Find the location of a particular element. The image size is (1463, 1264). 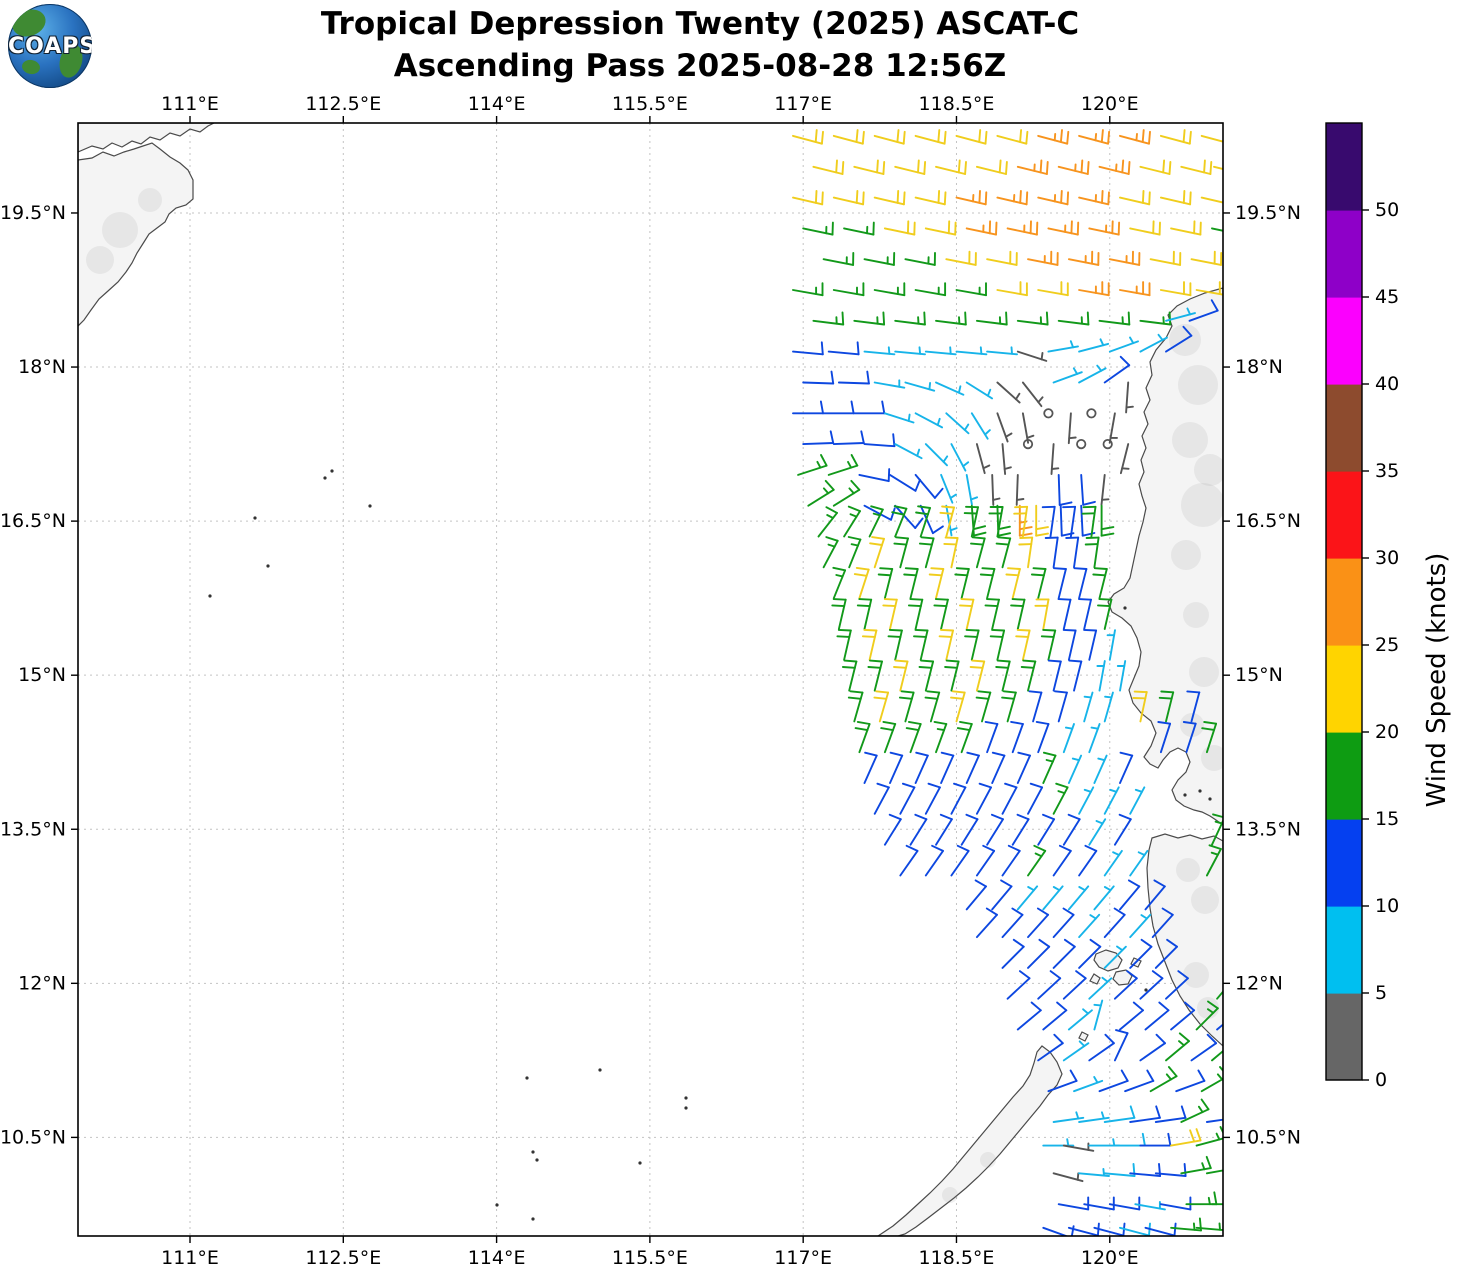

lon-tick-label: 114°E is located at coordinates (497, 104).